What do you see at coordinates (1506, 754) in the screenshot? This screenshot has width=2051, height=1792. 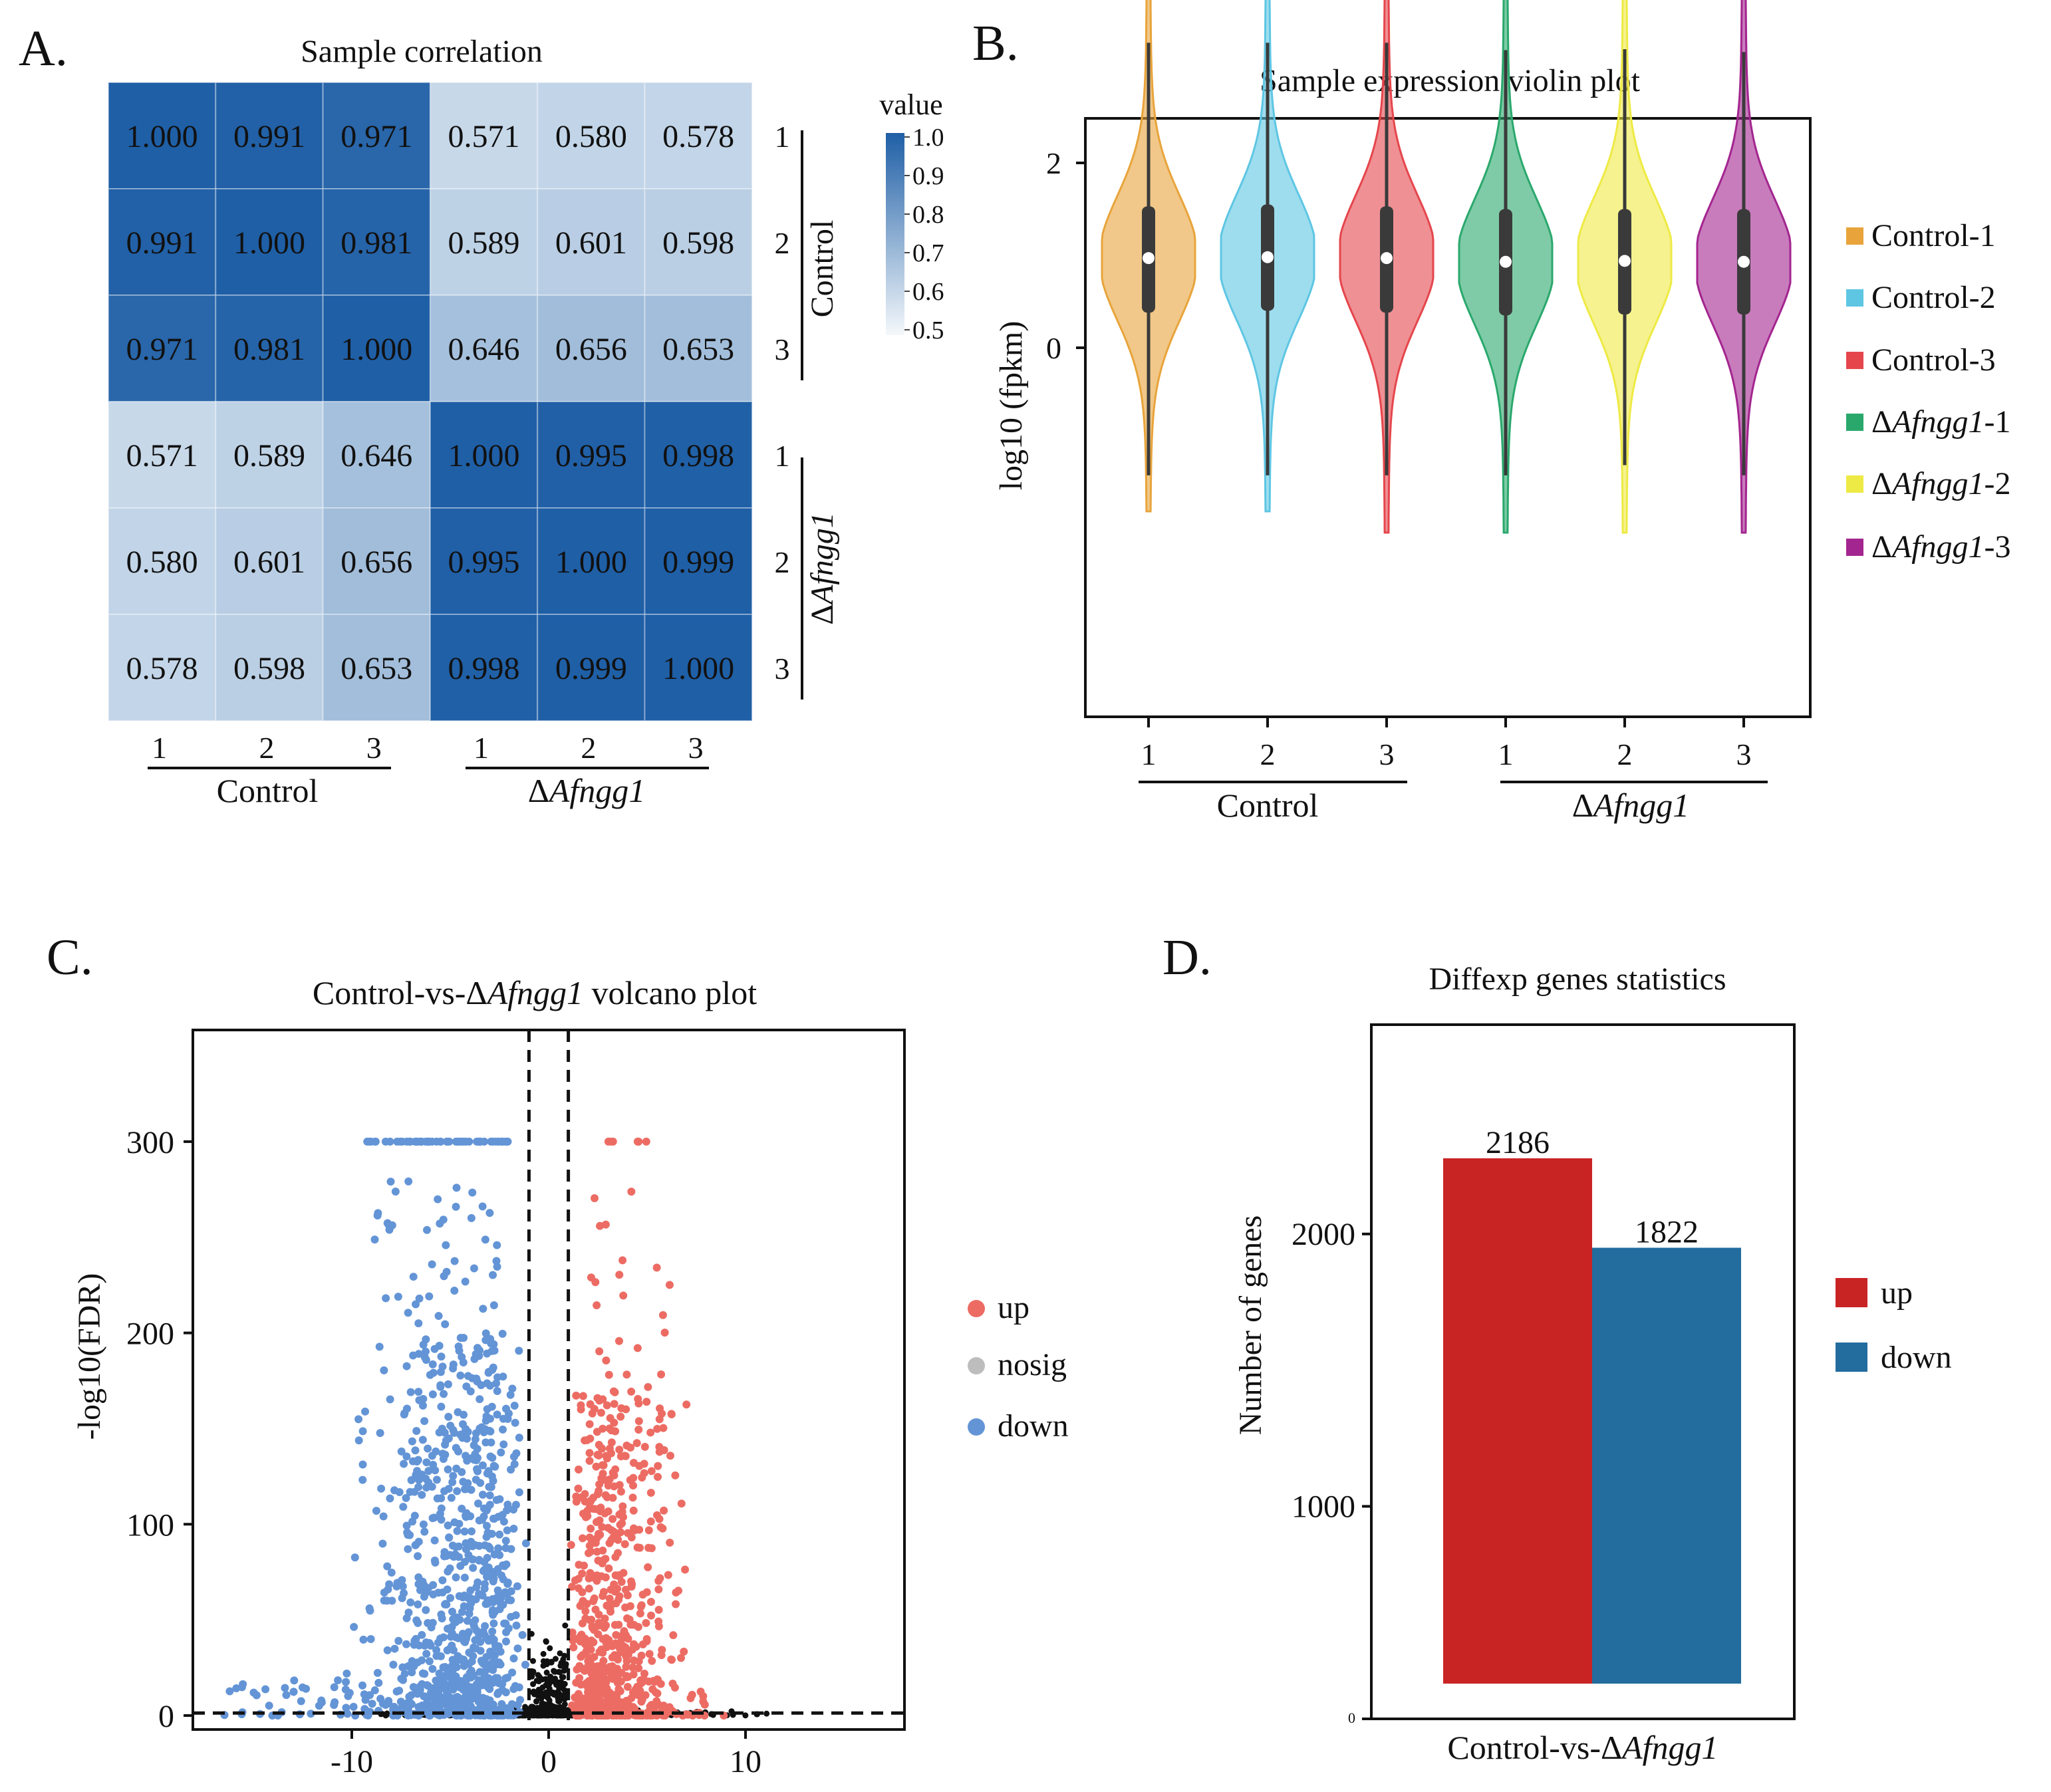 I see `violin-xtick-label: 1` at bounding box center [1506, 754].